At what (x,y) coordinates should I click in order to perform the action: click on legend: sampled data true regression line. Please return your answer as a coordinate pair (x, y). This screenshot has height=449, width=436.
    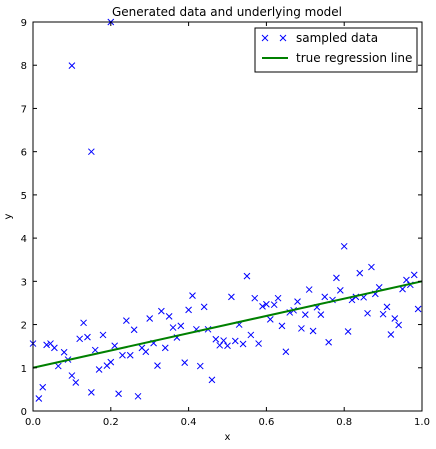
    Looking at the image, I should click on (336, 50).